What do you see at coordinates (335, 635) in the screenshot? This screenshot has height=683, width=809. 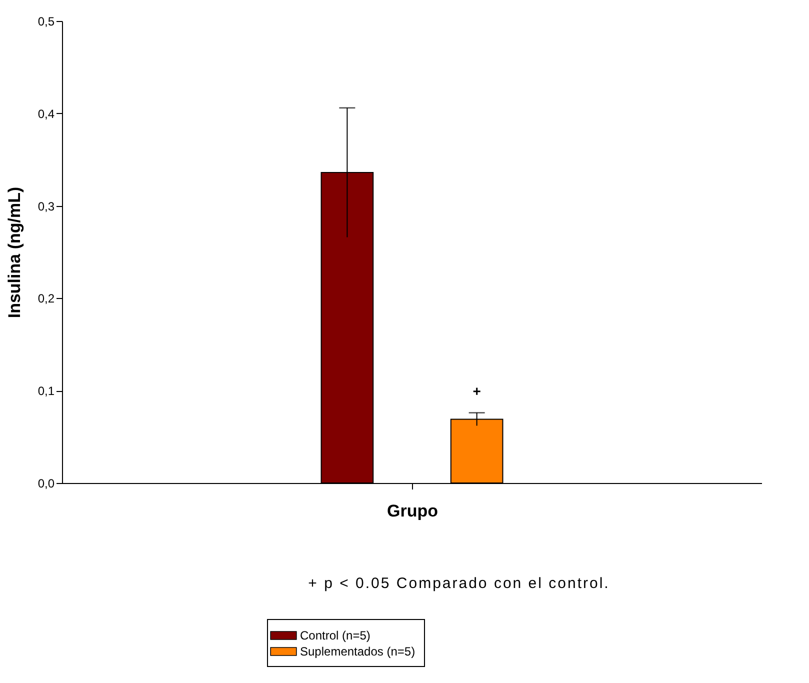 I see `legend-label: Control (n=5)` at bounding box center [335, 635].